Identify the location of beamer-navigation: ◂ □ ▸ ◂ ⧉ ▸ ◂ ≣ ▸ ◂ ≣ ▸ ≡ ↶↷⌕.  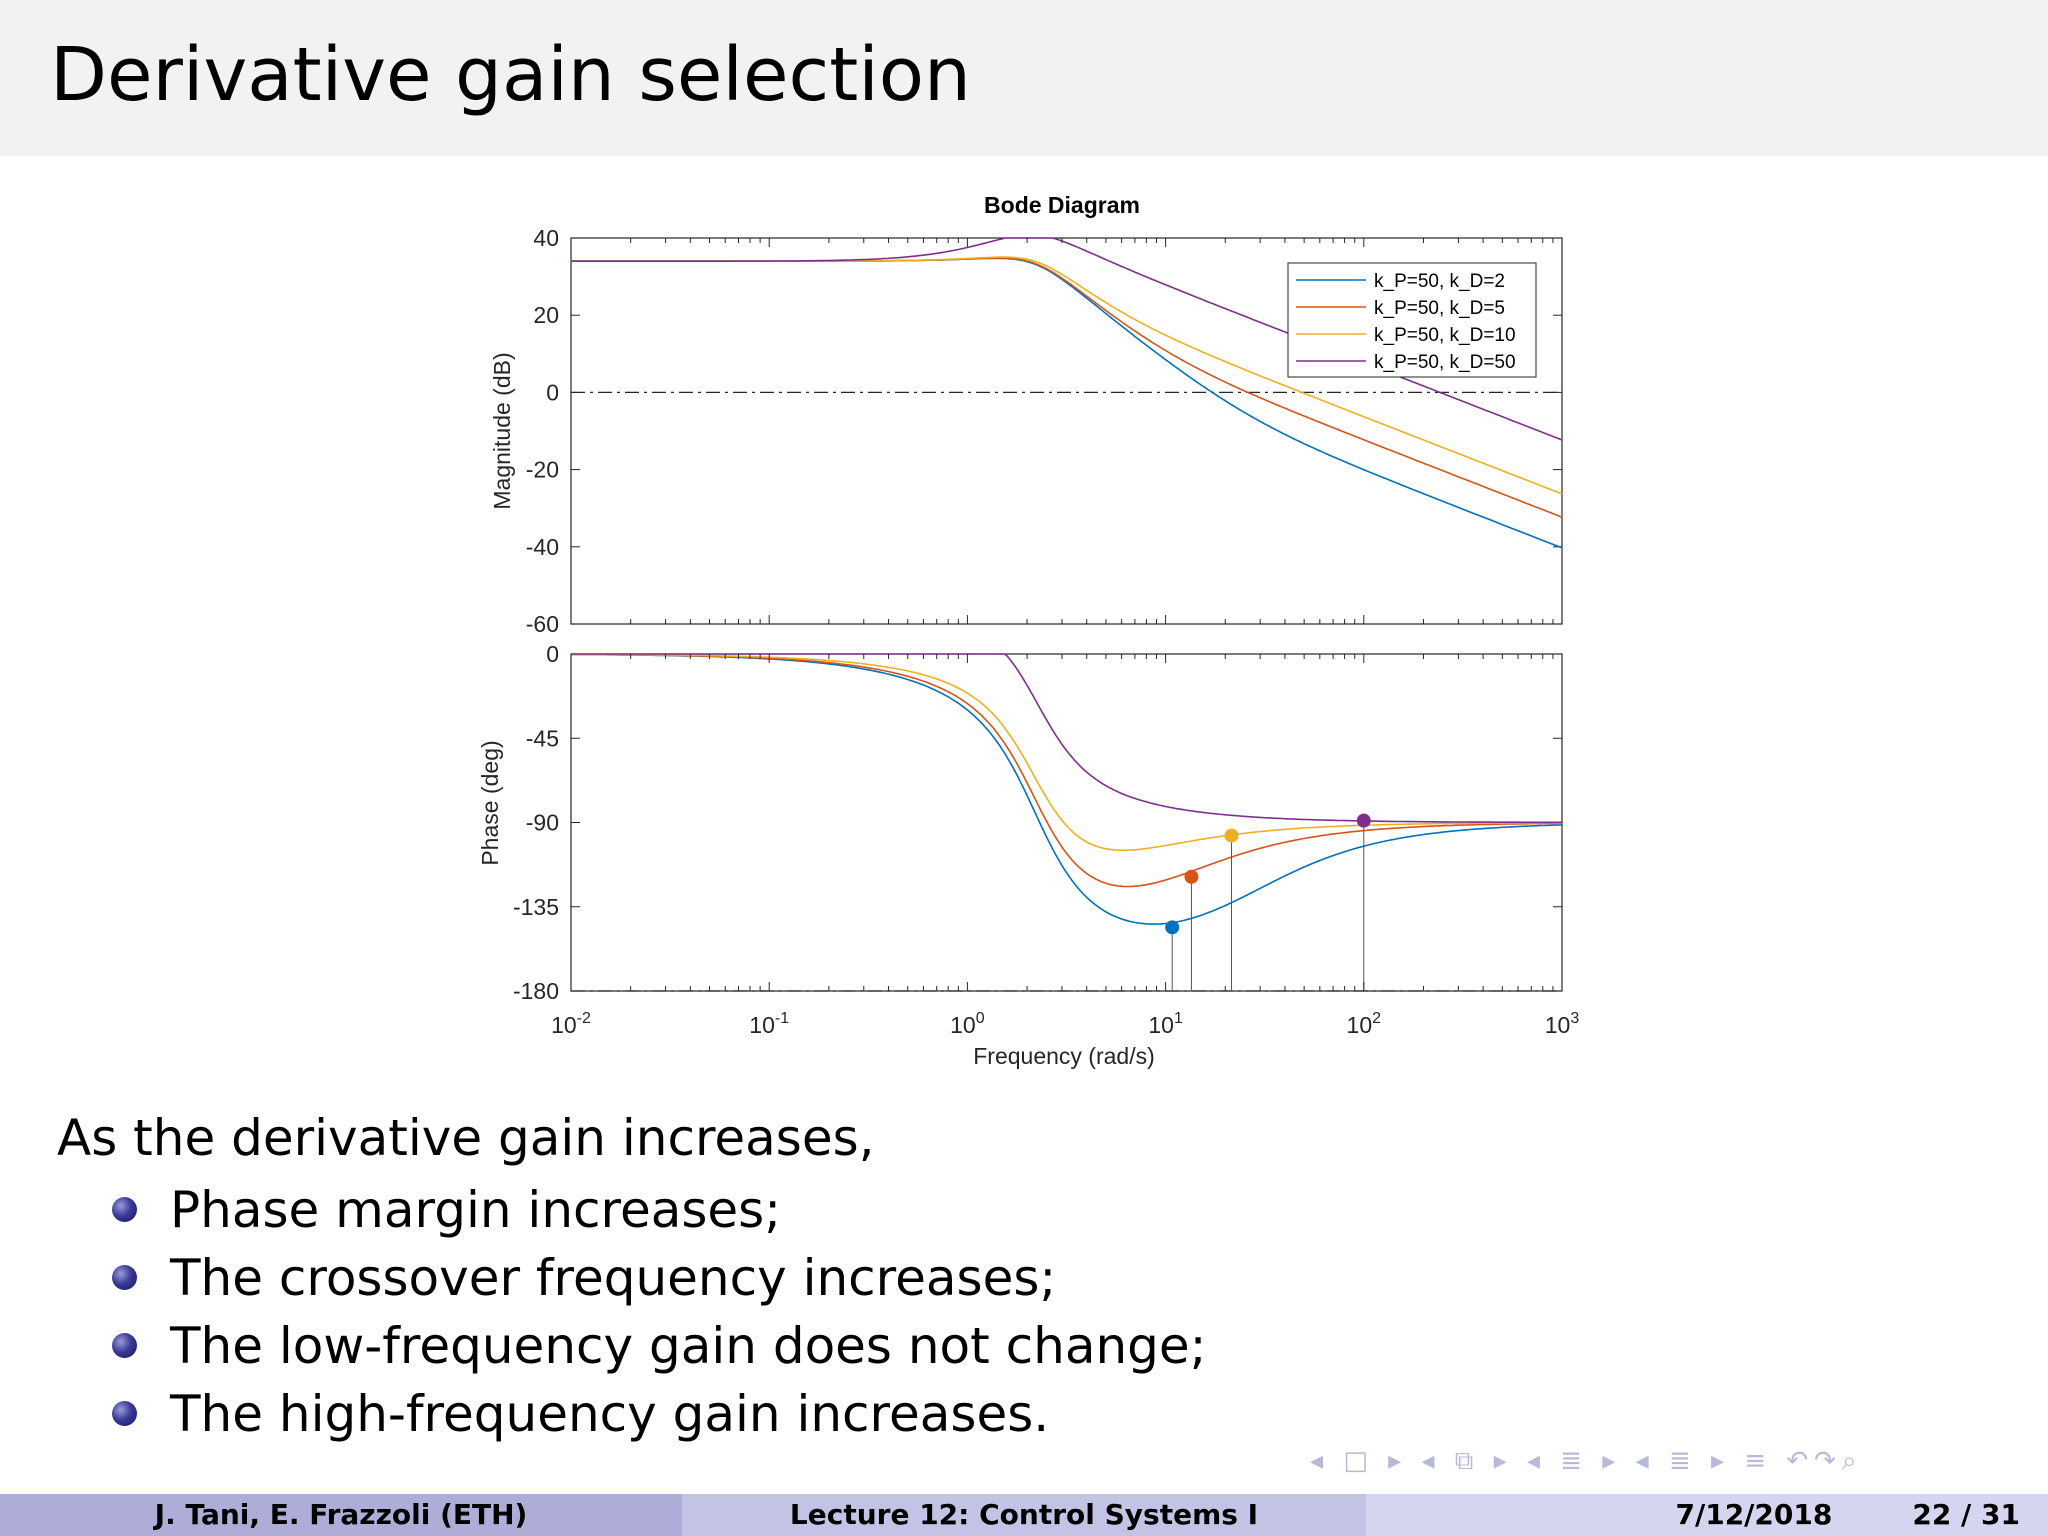
(1586, 1461).